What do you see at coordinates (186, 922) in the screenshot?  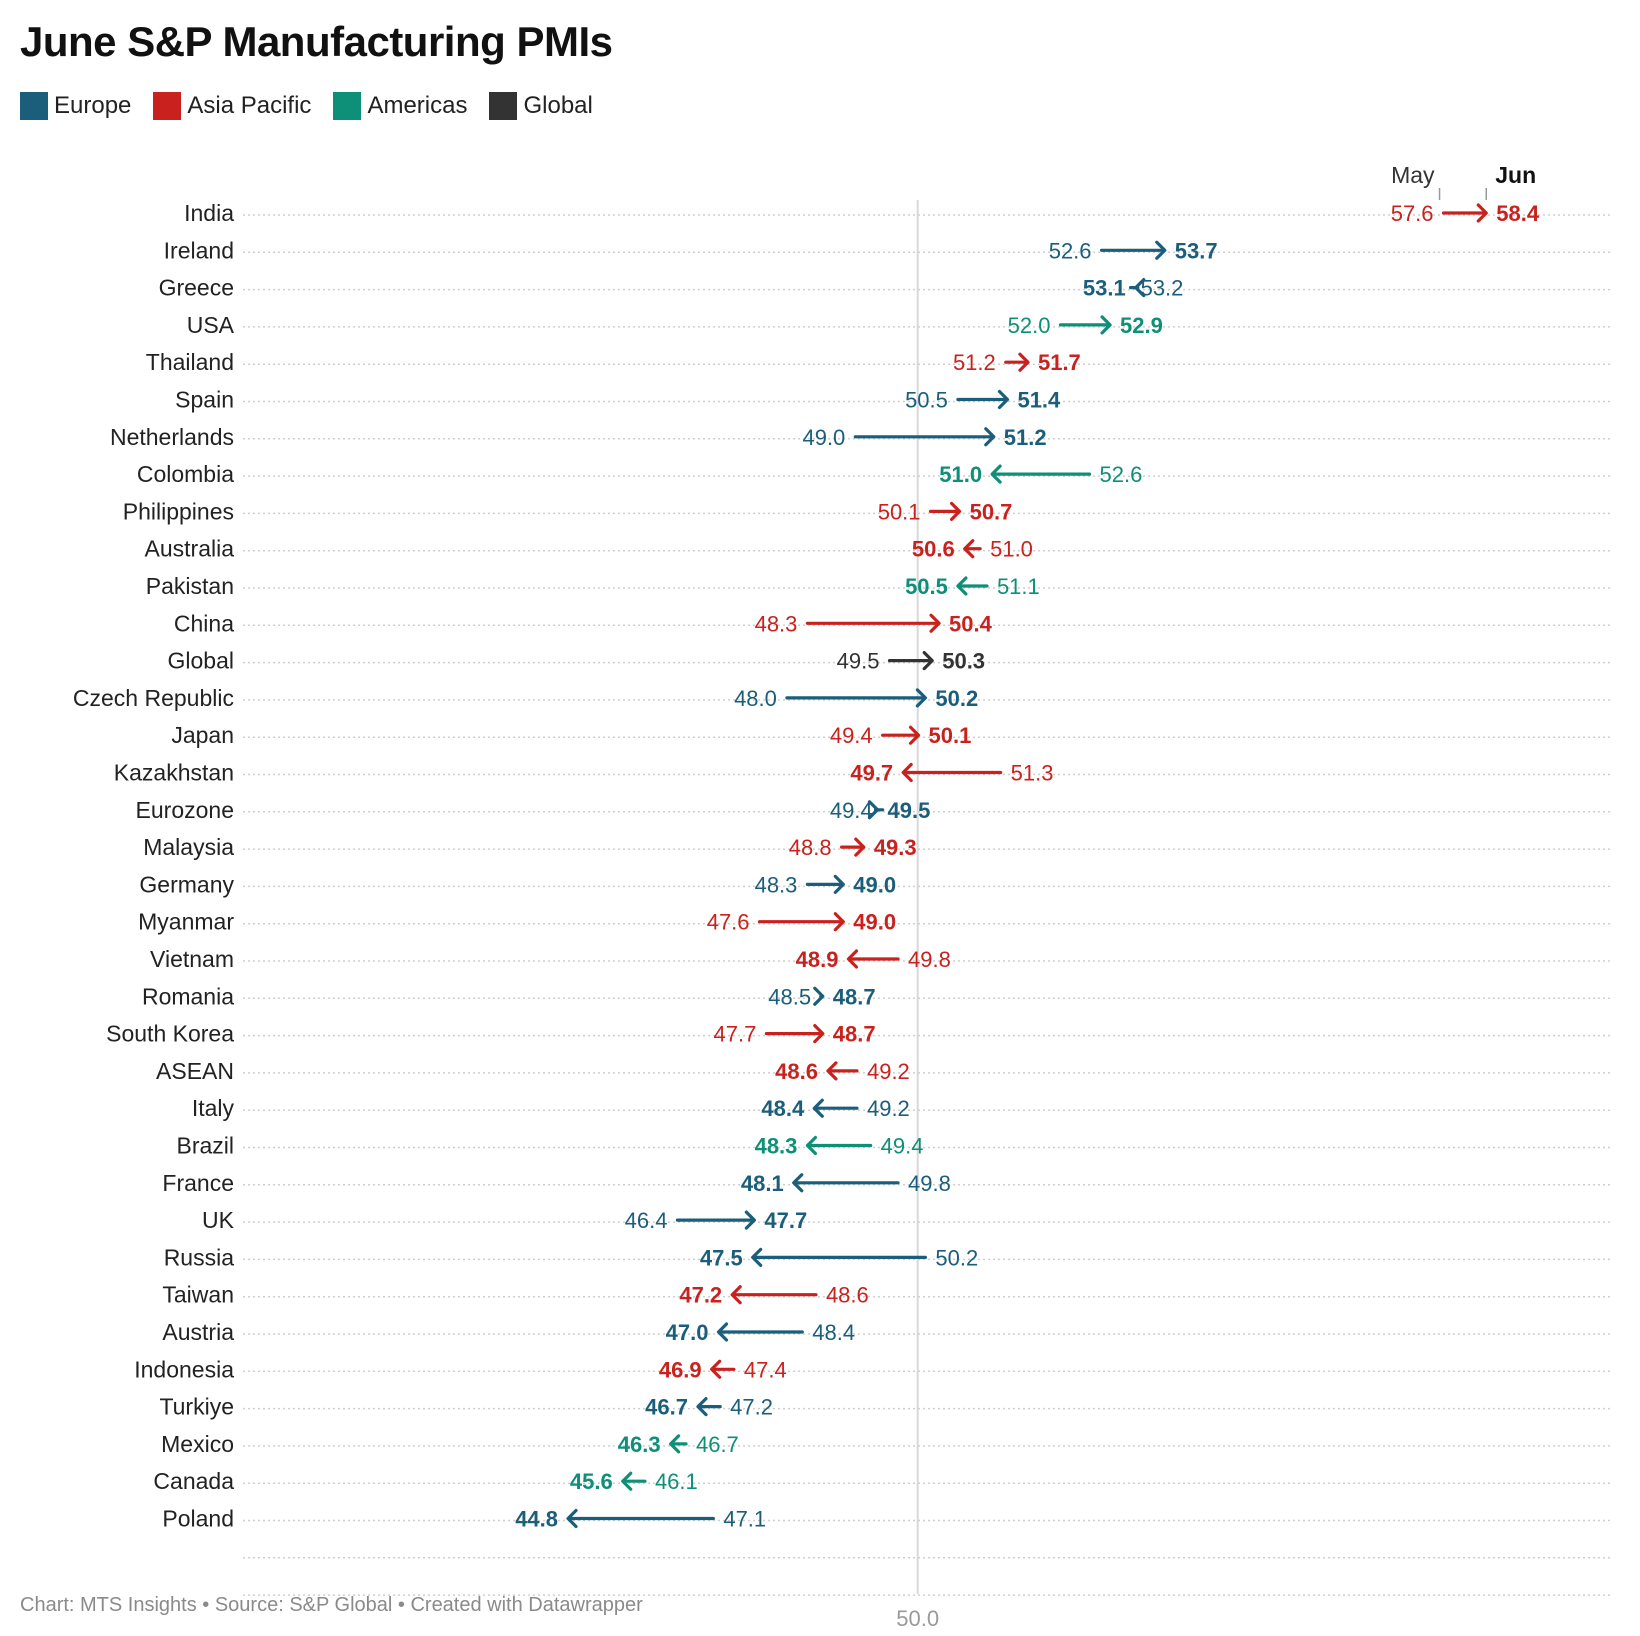 I see `row-label-myanmar: Myanmar` at bounding box center [186, 922].